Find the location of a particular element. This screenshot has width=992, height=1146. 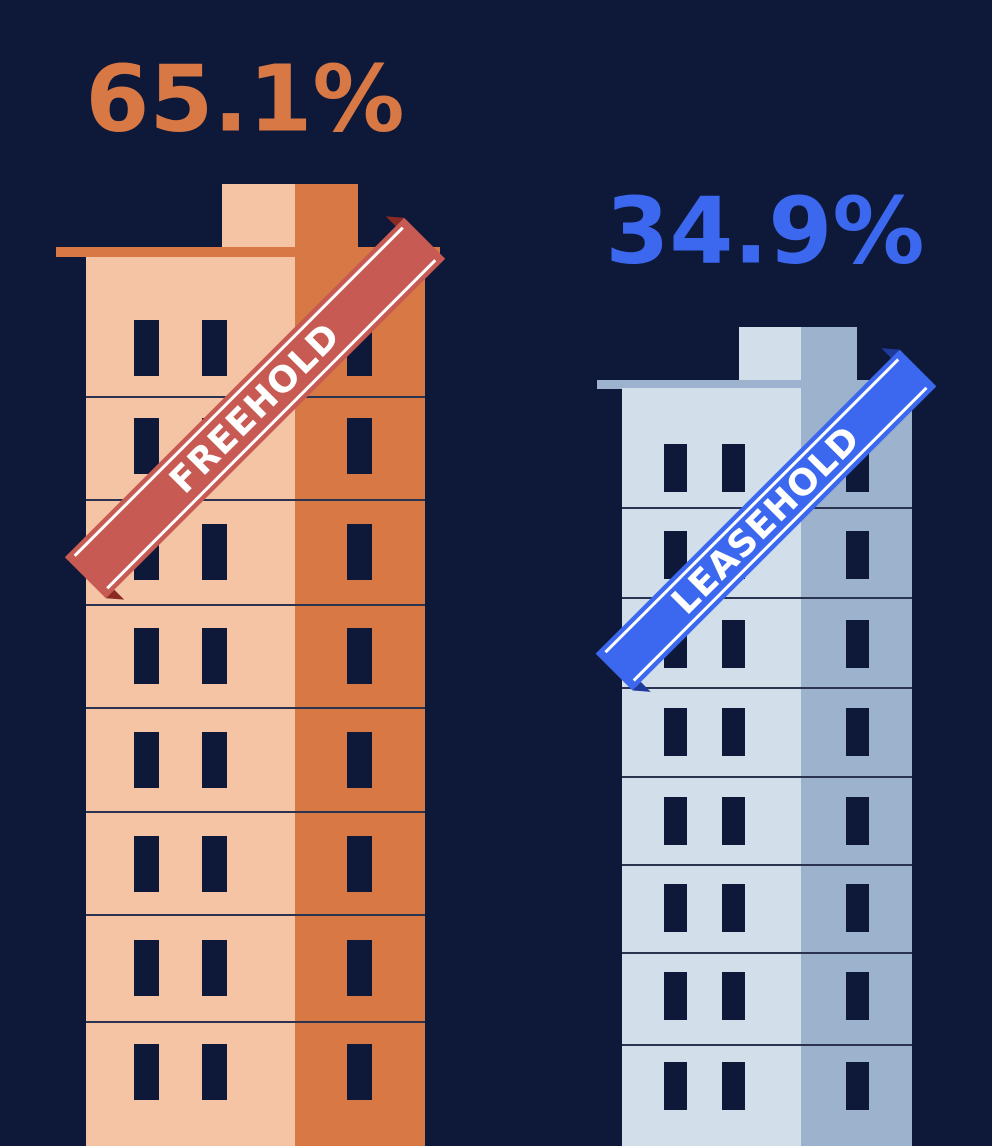

percentage: 34.9% is located at coordinates (764, 230).